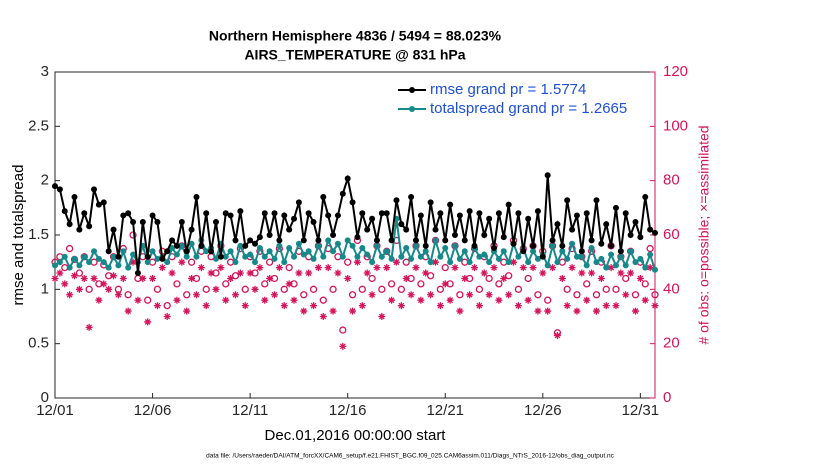 The width and height of the screenshot is (830, 475). What do you see at coordinates (18, 235) in the screenshot?
I see `y-axis-label: rmse and totalspread` at bounding box center [18, 235].